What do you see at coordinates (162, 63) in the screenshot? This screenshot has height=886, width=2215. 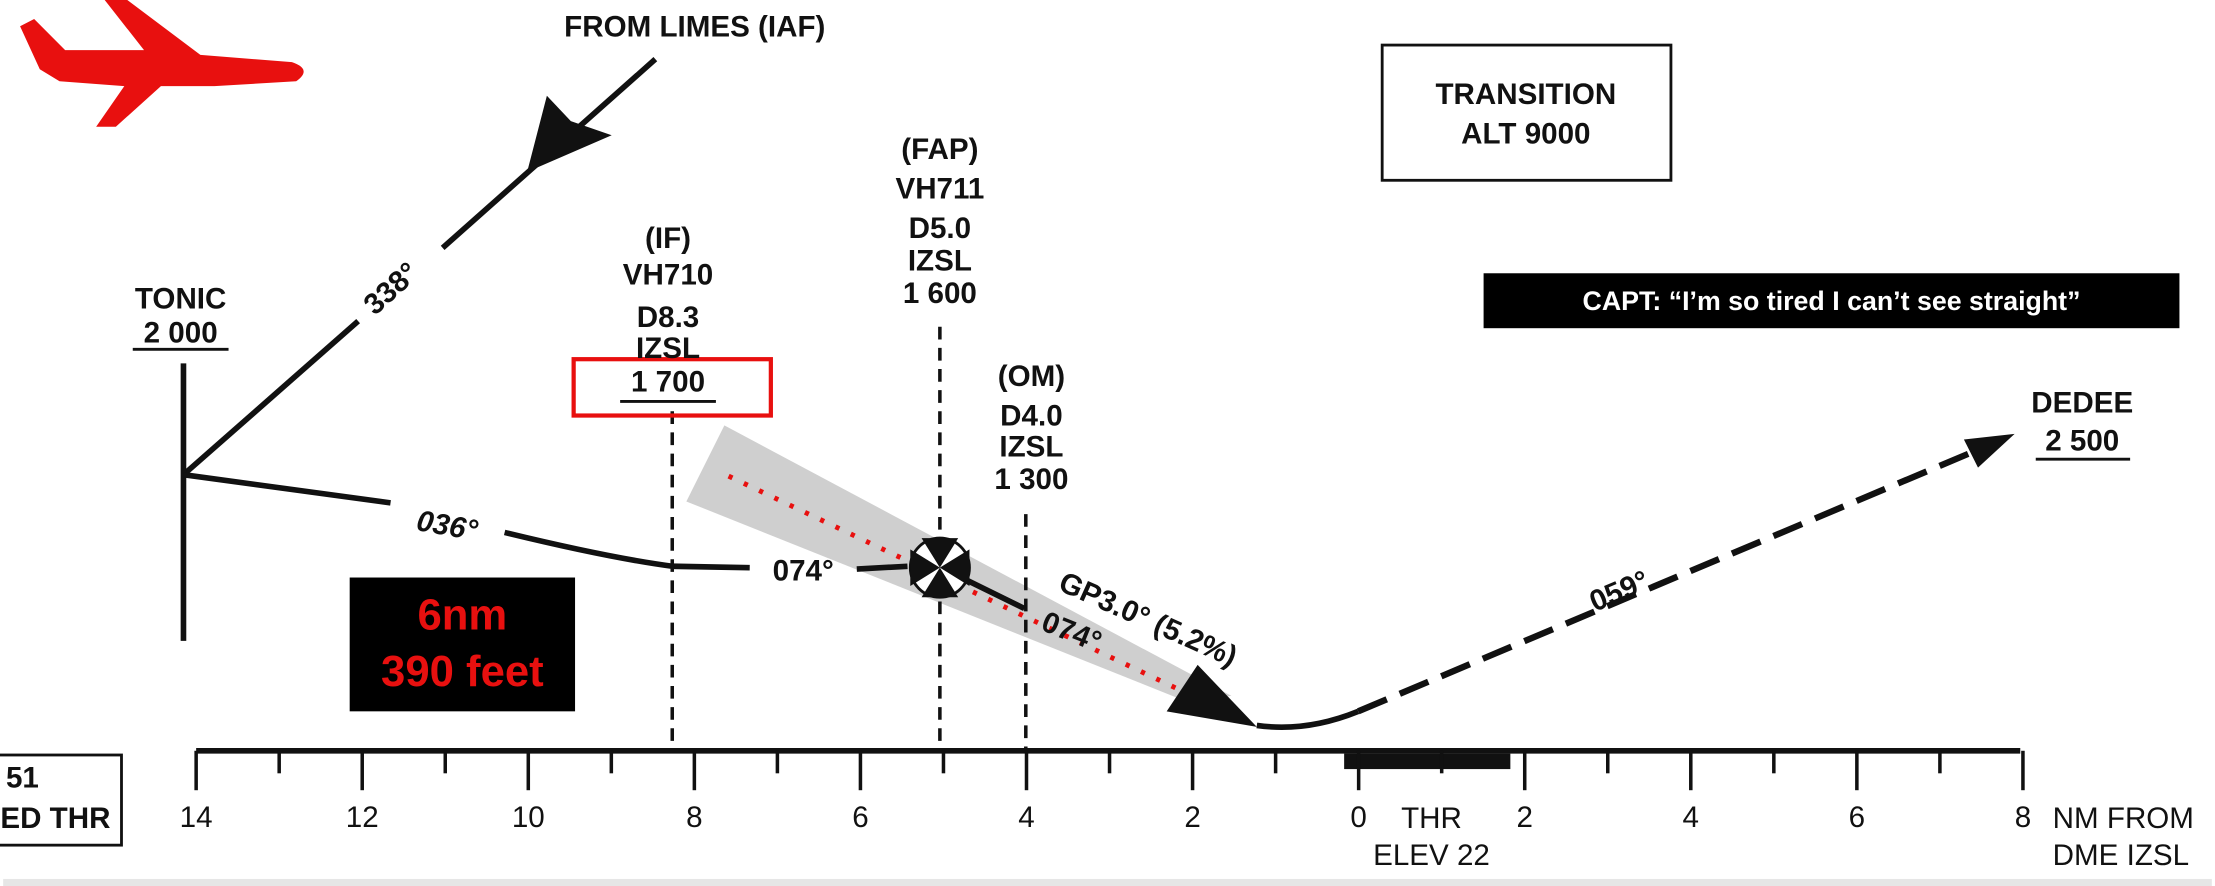 I see `airplane-icon` at bounding box center [162, 63].